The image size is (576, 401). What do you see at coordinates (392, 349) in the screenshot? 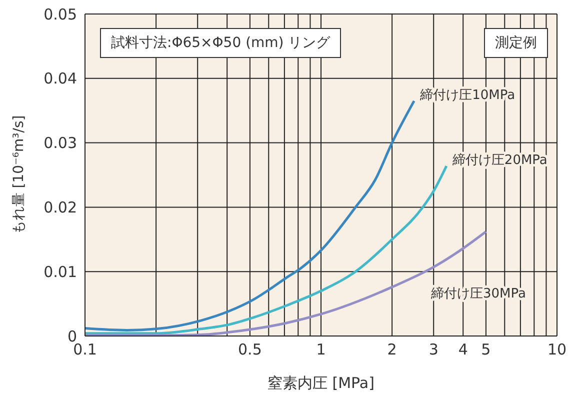
I see `x-tick-label: 2` at bounding box center [392, 349].